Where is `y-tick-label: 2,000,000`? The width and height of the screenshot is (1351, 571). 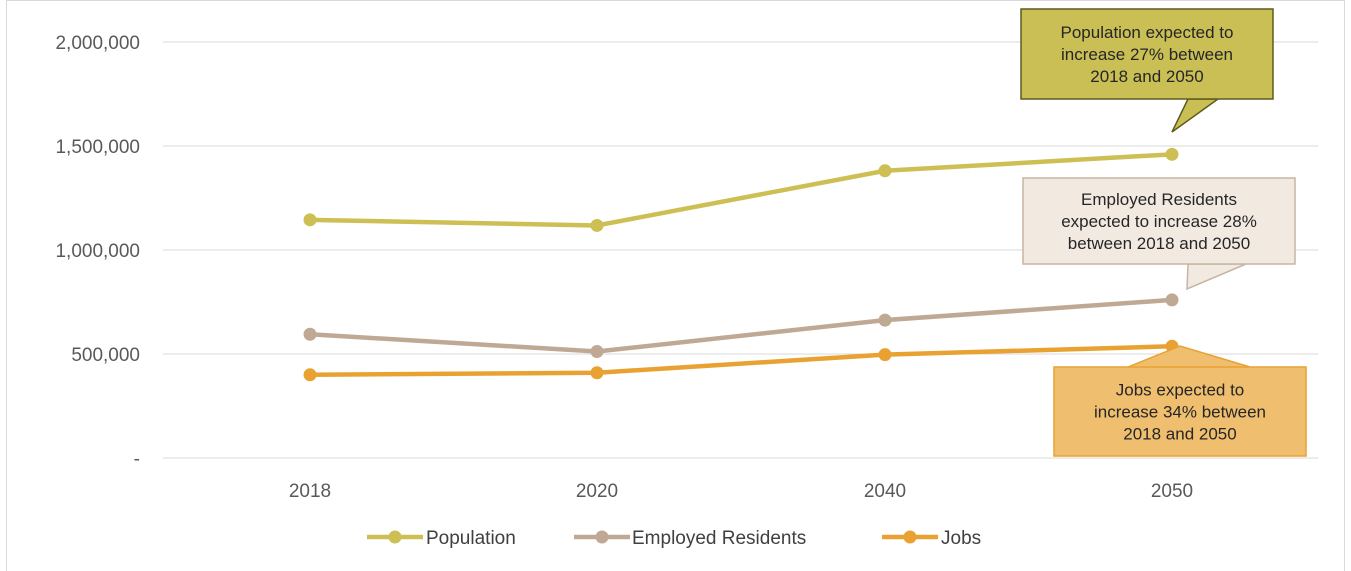 y-tick-label: 2,000,000 is located at coordinates (97, 43).